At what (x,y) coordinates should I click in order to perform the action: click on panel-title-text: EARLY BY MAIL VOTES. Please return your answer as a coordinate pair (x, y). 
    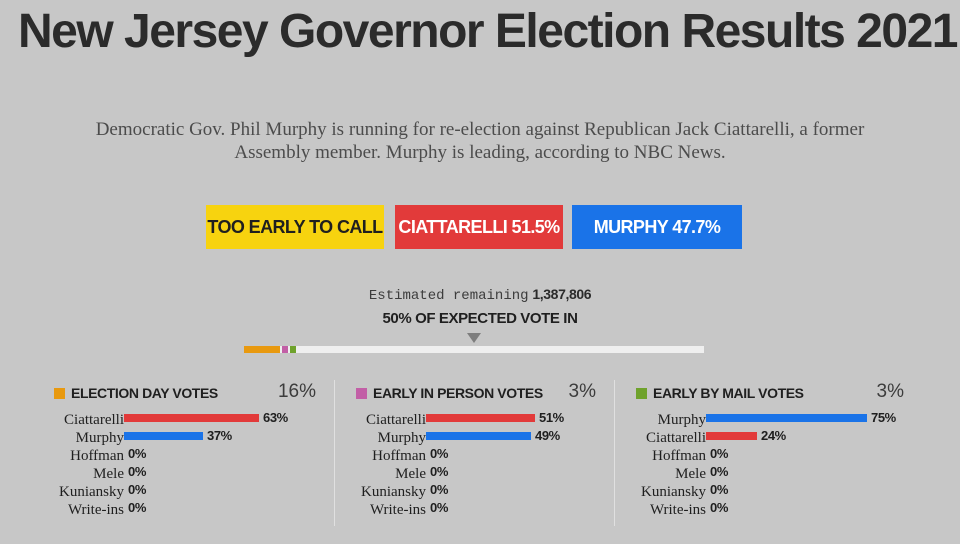
    Looking at the image, I should click on (728, 393).